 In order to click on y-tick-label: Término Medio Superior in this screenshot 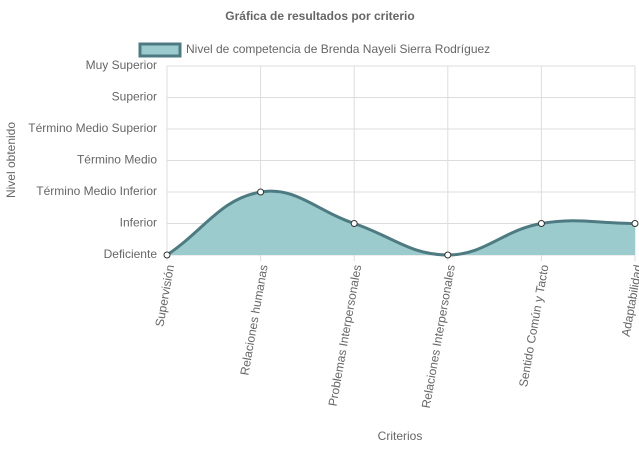, I will do `click(92, 128)`.